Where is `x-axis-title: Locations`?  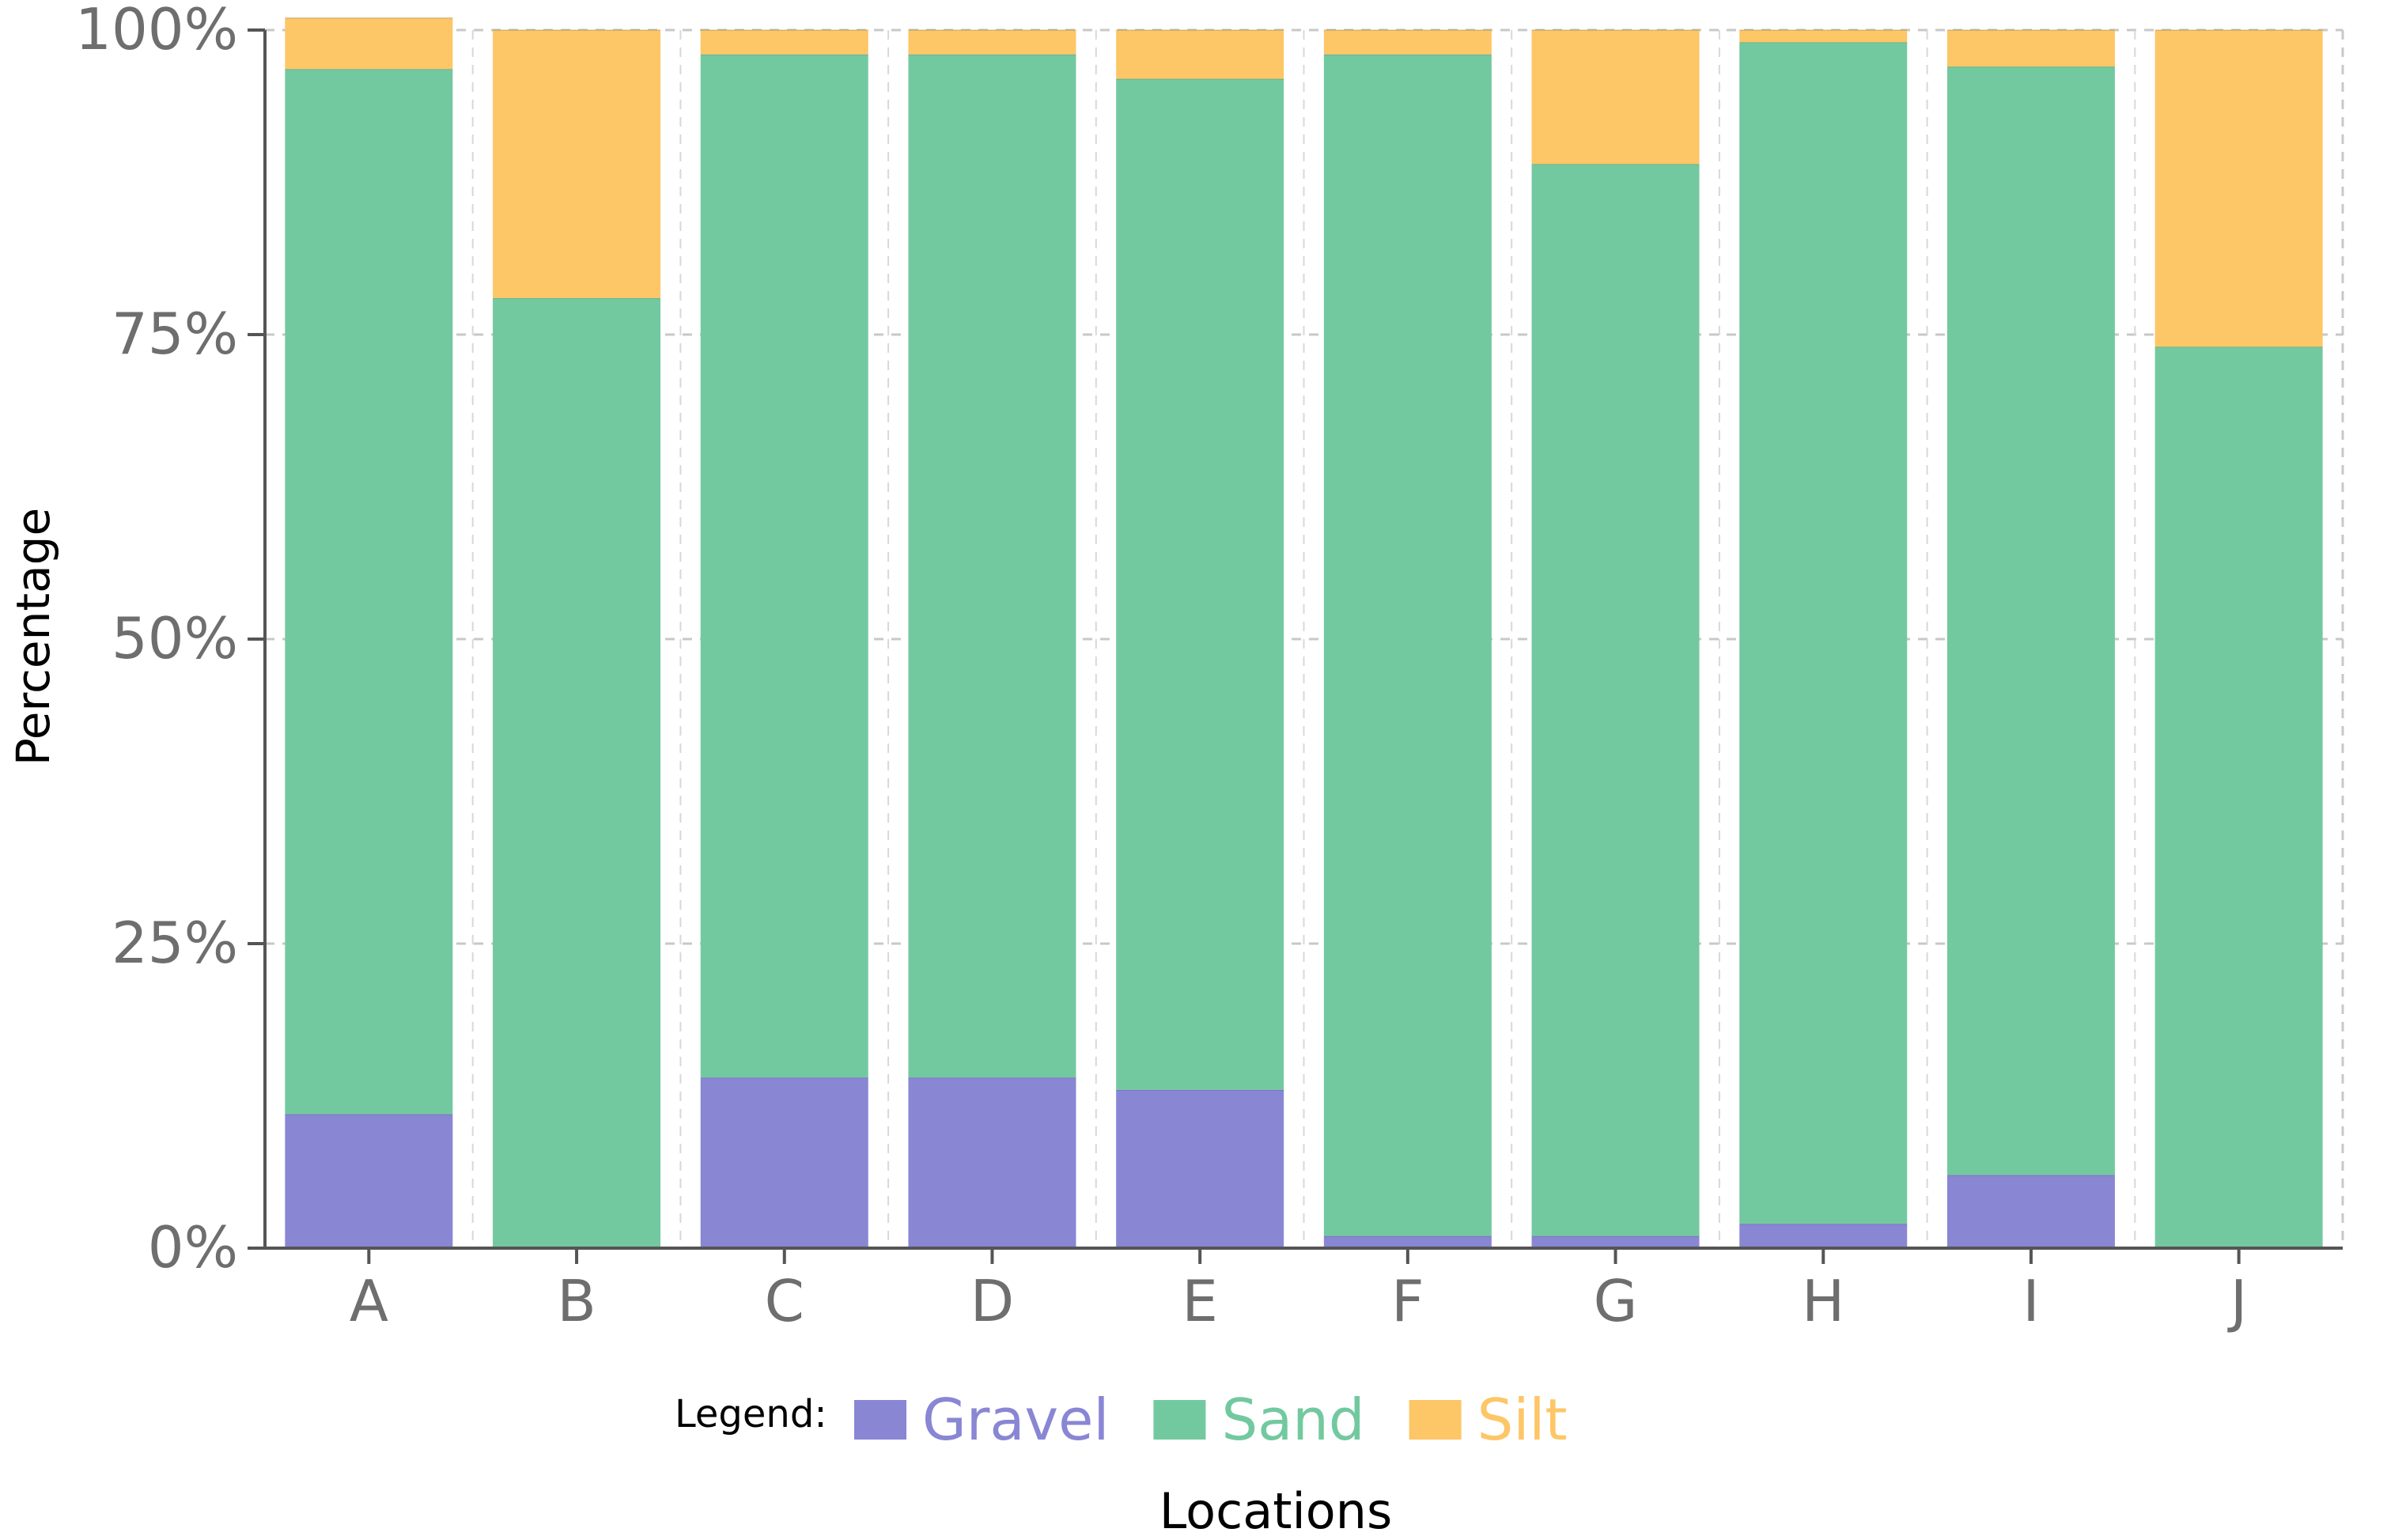
x-axis-title: Locations is located at coordinates (1276, 1511).